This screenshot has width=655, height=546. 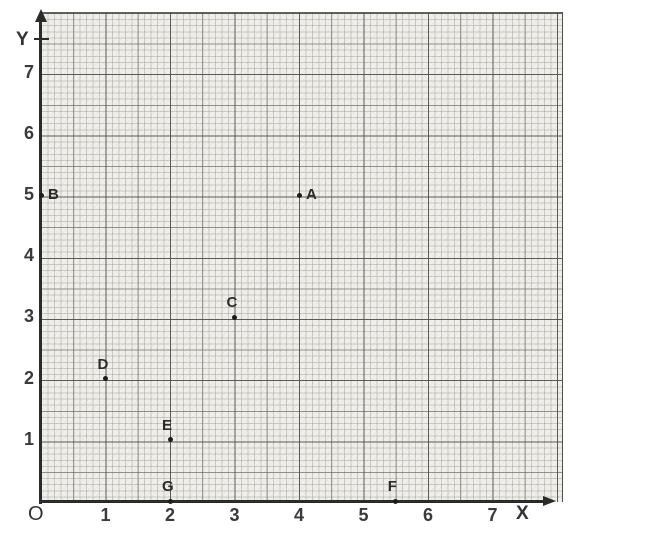 What do you see at coordinates (28, 438) in the screenshot?
I see `y-tick-label: 1` at bounding box center [28, 438].